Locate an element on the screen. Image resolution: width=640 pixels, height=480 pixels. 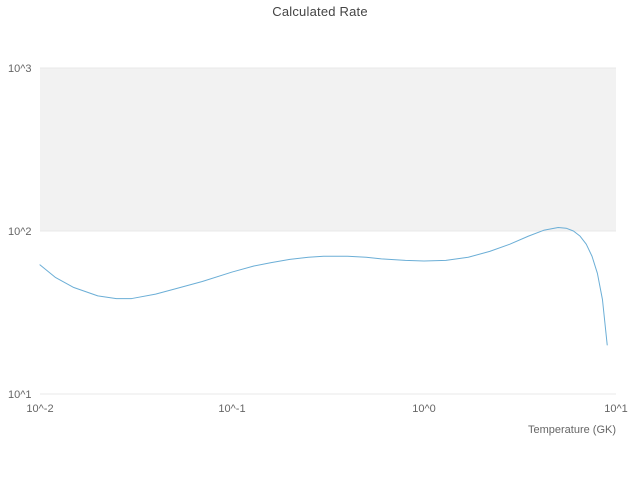
x-tick-label: 10^0 is located at coordinates (424, 409).